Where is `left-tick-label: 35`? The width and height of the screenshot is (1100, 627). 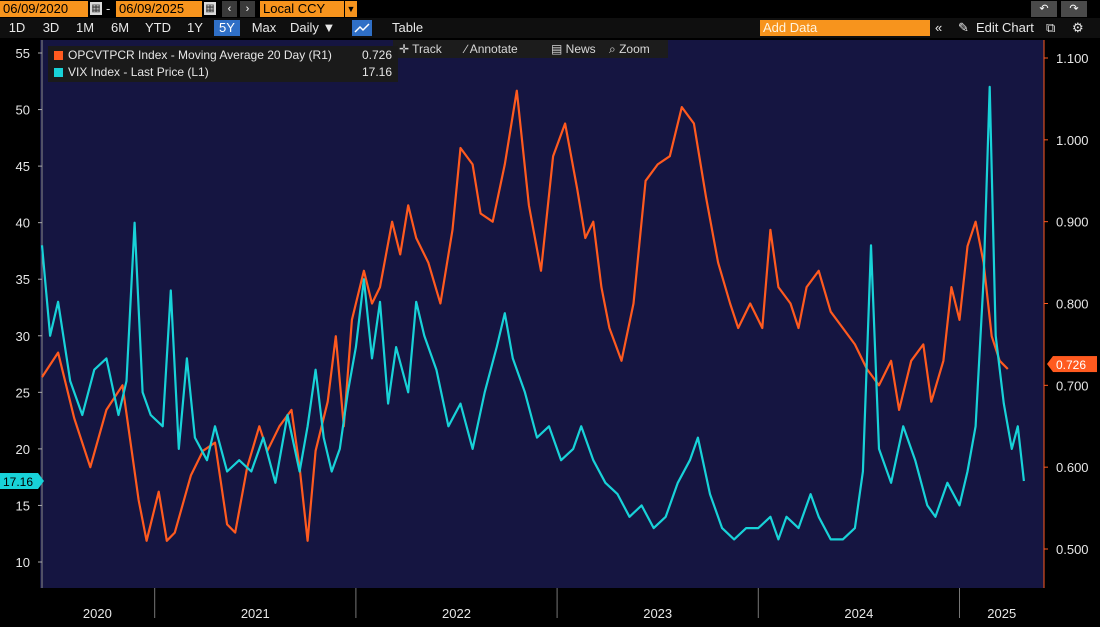 left-tick-label: 35 is located at coordinates (23, 279).